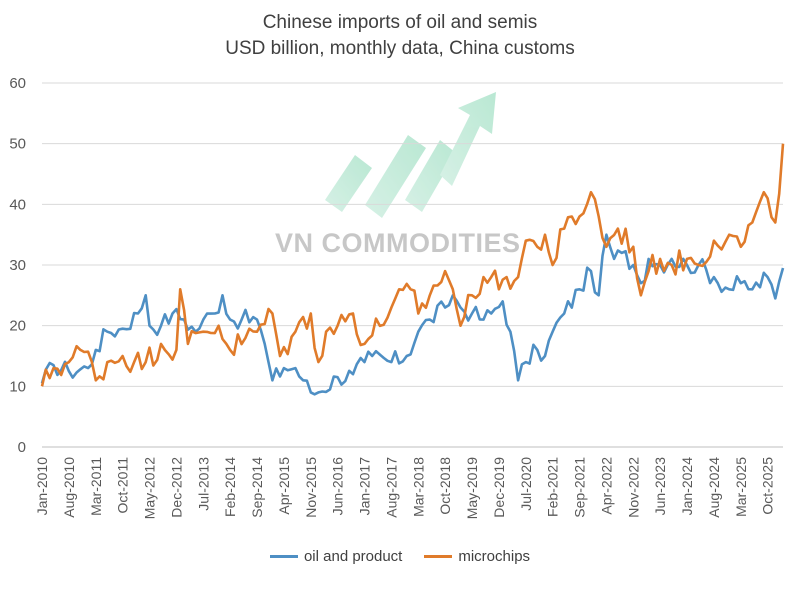 This screenshot has height=591, width=800. I want to click on legend-label-microchips: microchips, so click(494, 556).